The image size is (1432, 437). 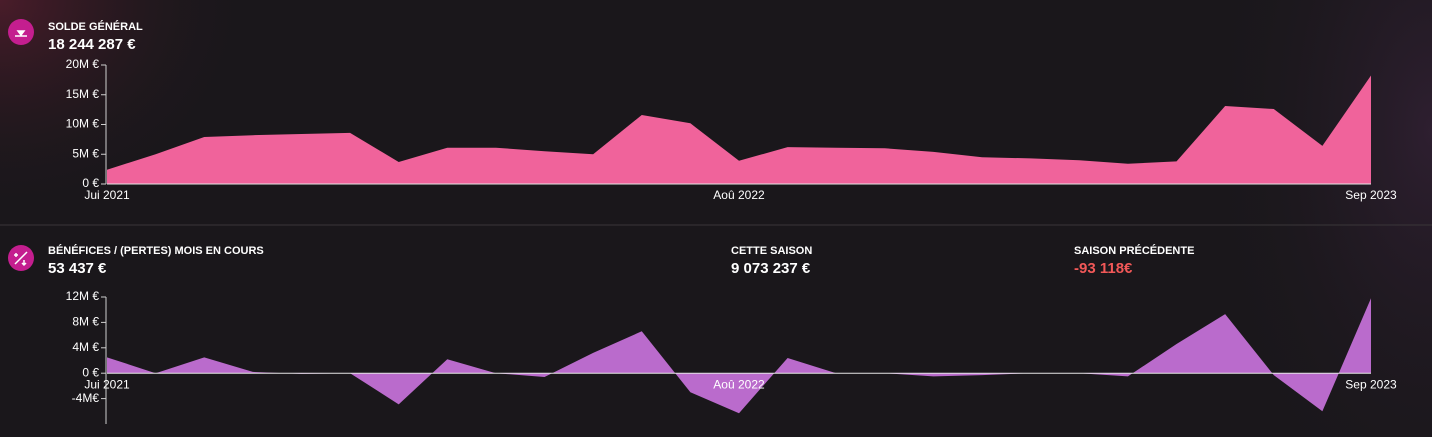 What do you see at coordinates (1134, 250) in the screenshot?
I see `stat-label: SAISON PRÉCÉDENTE` at bounding box center [1134, 250].